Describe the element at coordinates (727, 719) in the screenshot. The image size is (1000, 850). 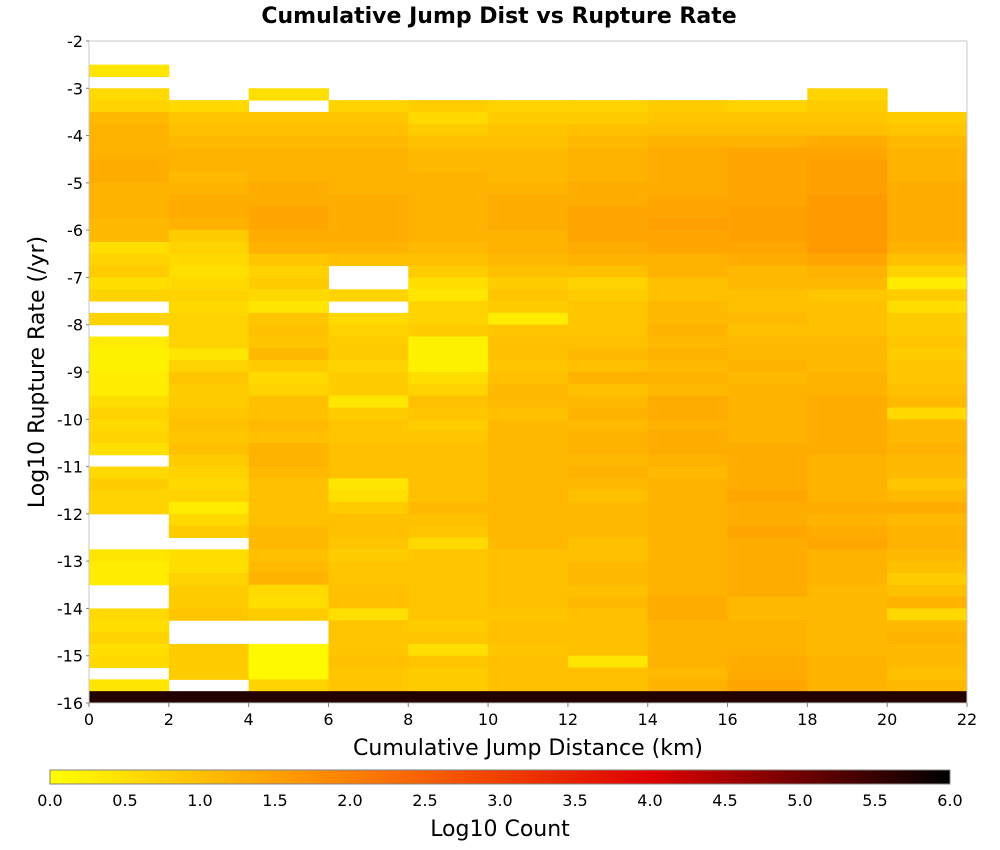
I see `x-tick-label: 16` at that location.